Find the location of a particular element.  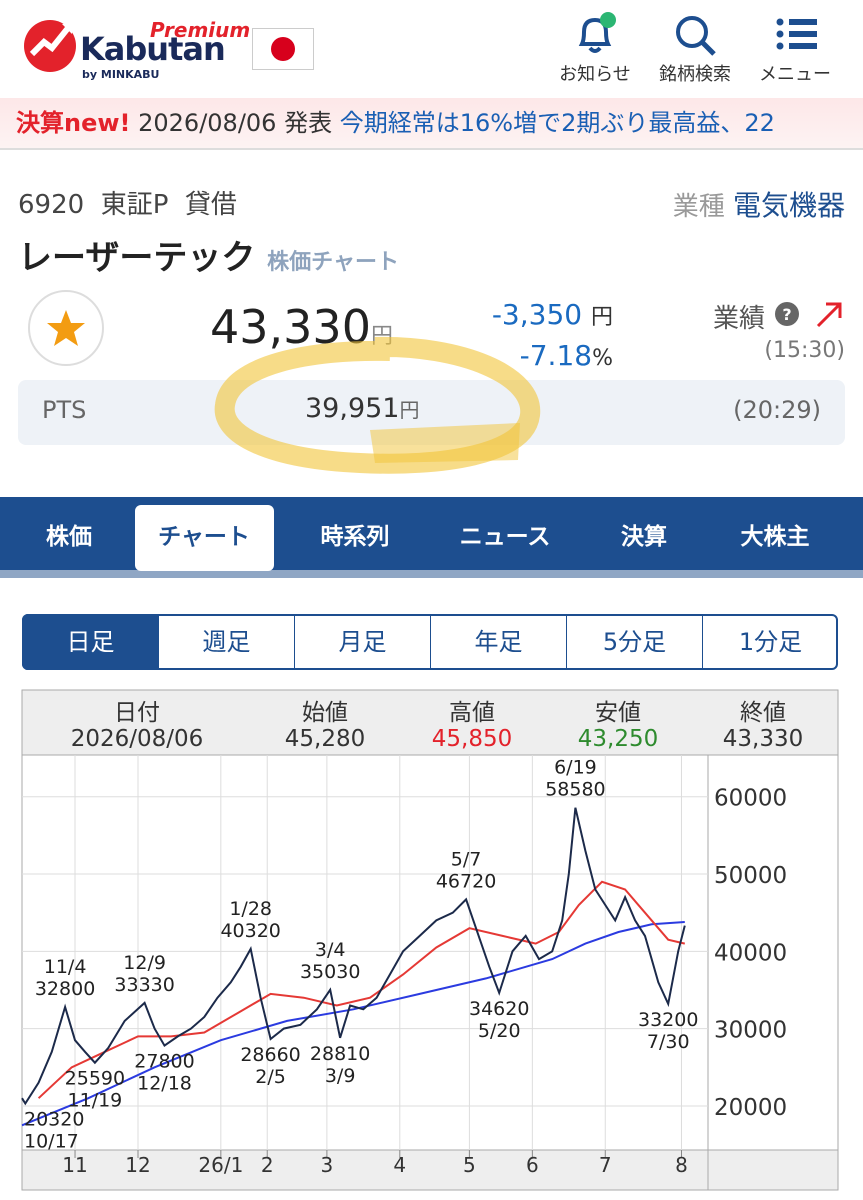

ohlc-value: 43,330 is located at coordinates (763, 739).